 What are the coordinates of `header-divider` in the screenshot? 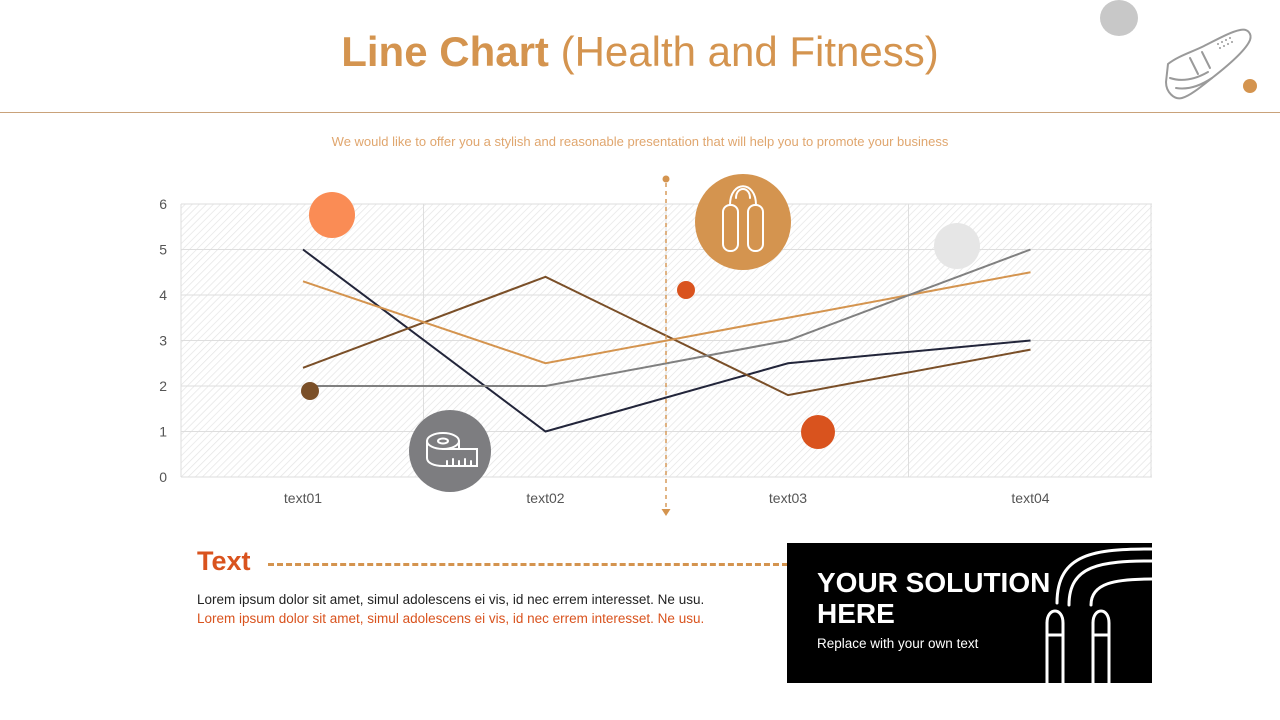 It's located at (640, 112).